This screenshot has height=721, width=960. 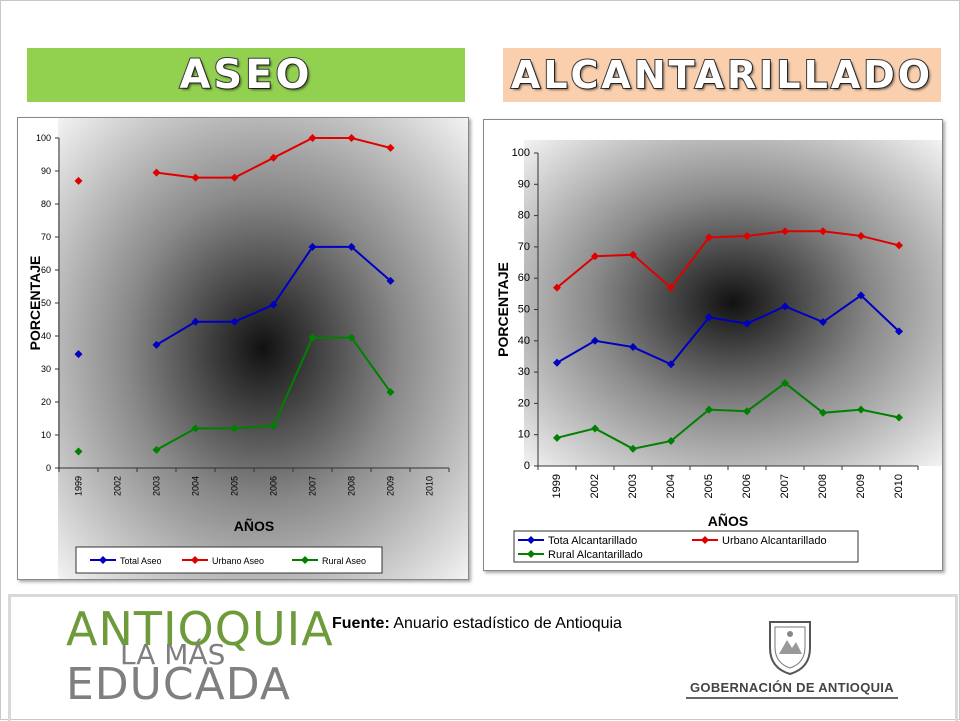 I want to click on gobernacion-text: GOBERNACIÓN DE ANTIOQUIA, so click(x=792, y=687).